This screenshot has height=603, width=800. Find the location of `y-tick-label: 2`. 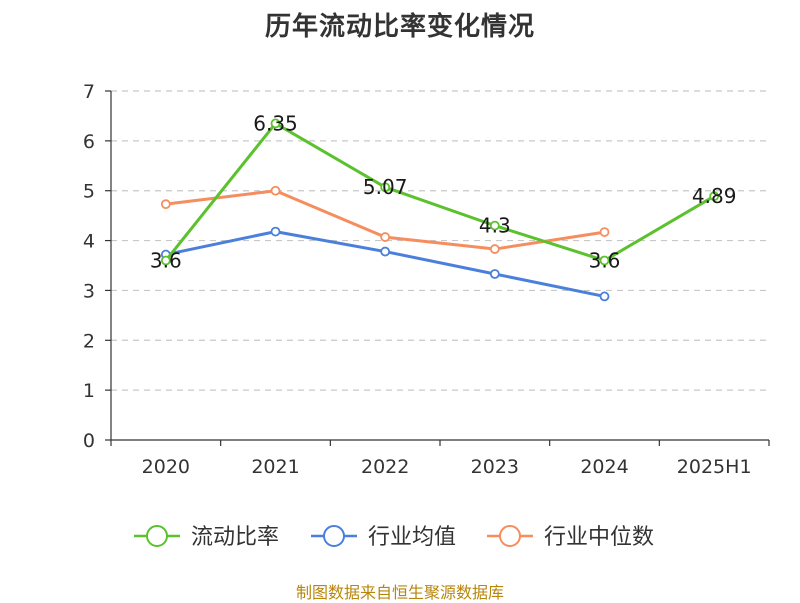

y-tick-label: 2 is located at coordinates (89, 341).